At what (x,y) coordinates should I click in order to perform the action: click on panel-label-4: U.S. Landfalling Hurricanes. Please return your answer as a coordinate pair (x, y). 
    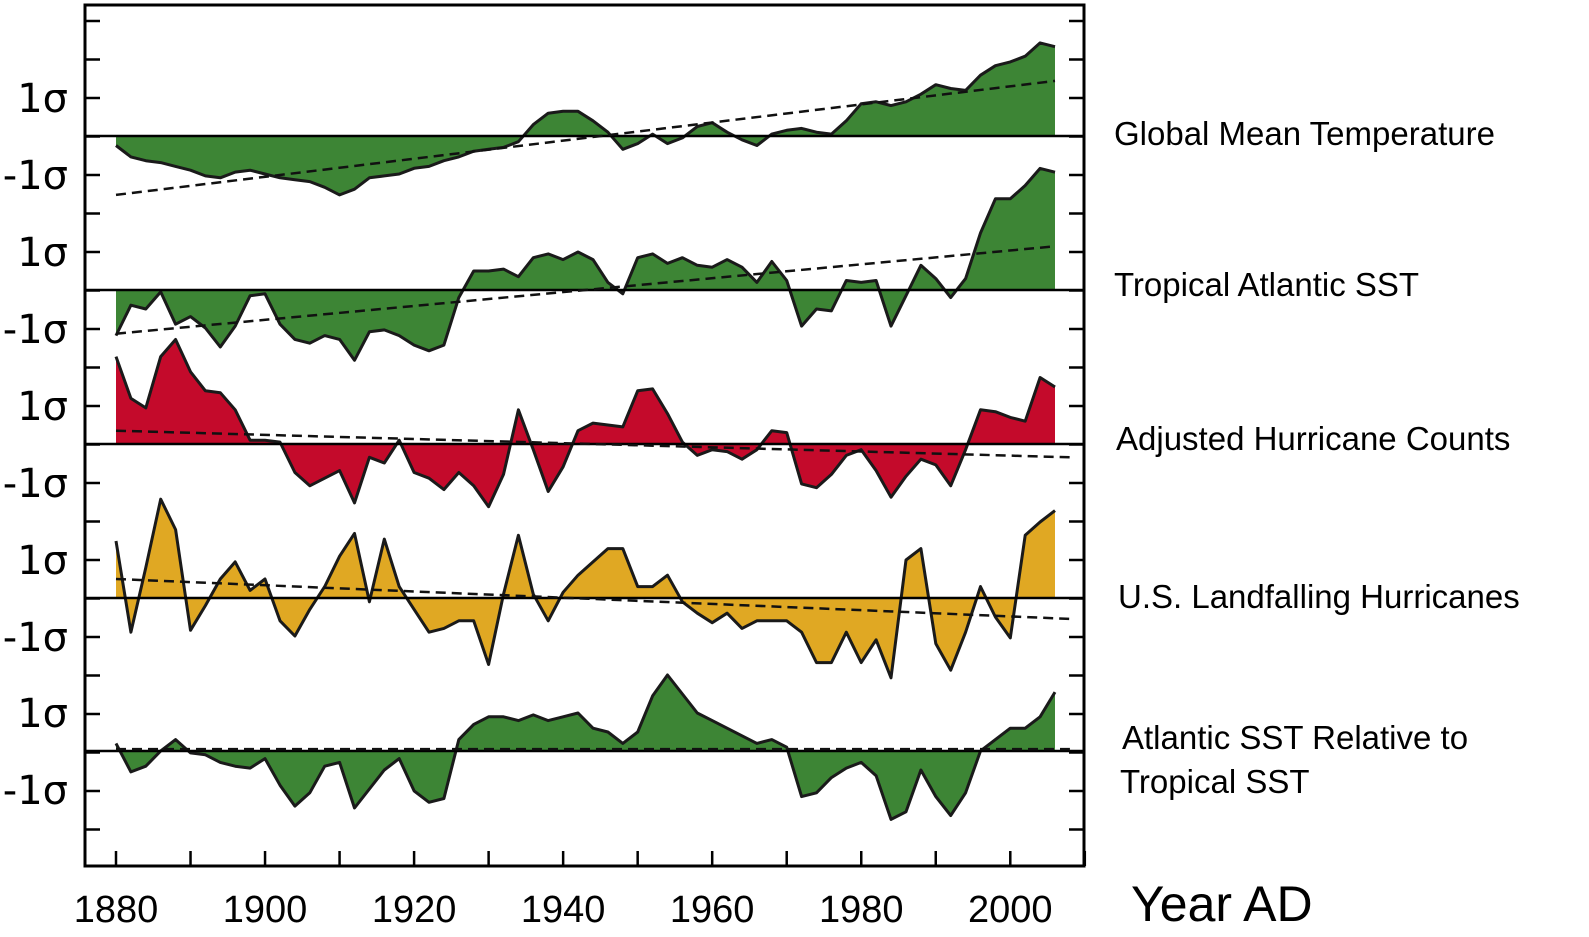
    Looking at the image, I should click on (1319, 596).